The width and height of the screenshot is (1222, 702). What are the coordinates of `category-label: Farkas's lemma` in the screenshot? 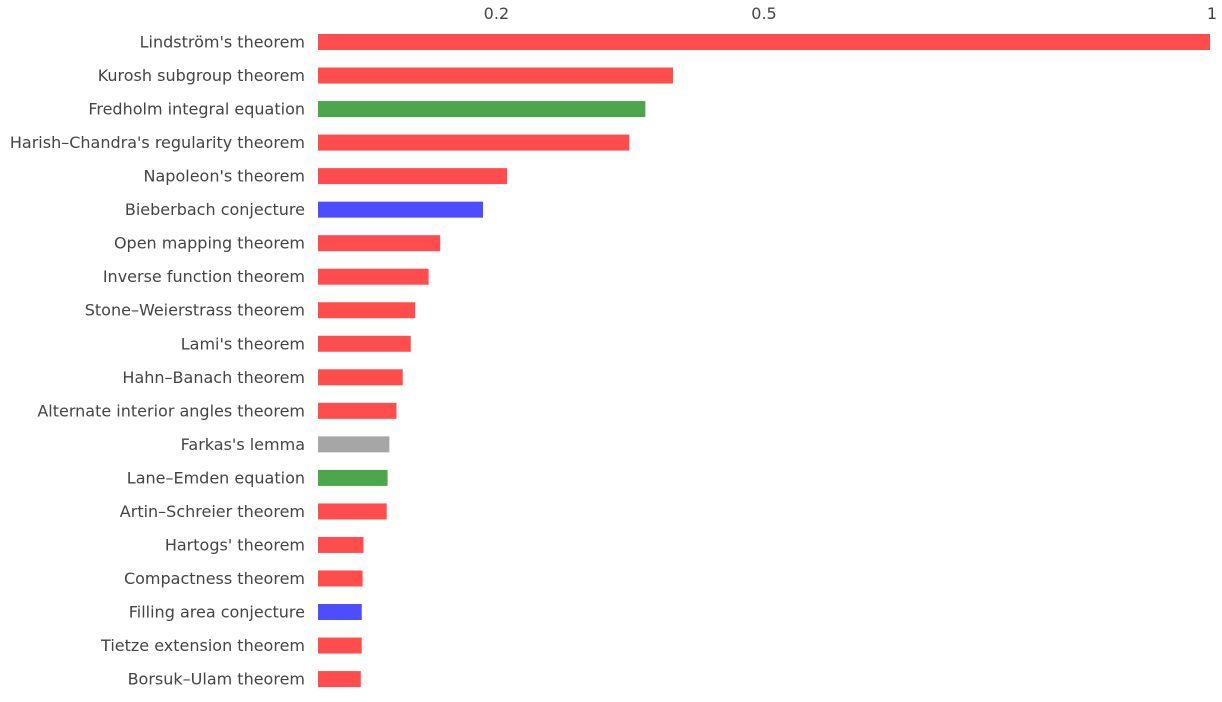 It's located at (243, 444).